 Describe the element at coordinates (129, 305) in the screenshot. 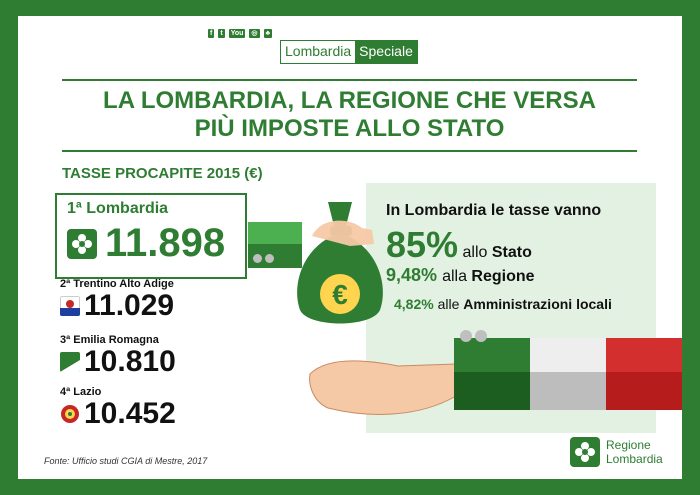

I see `rank-2-value: 11.029` at that location.